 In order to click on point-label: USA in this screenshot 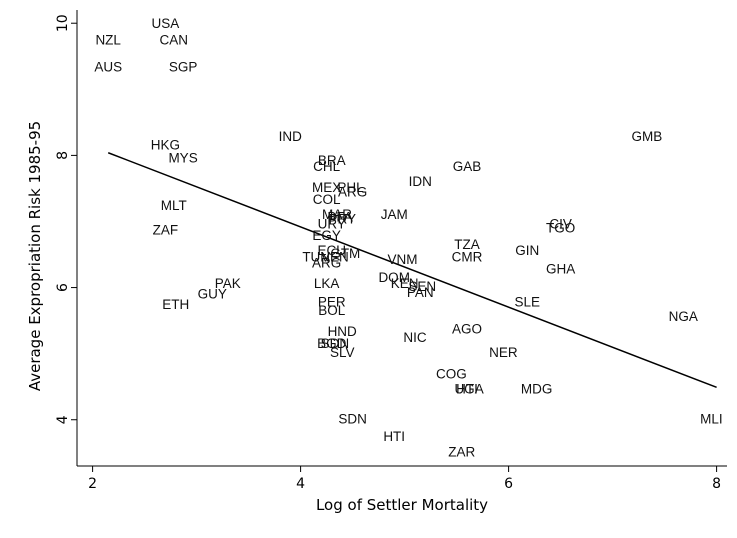, I will do `click(166, 23)`.